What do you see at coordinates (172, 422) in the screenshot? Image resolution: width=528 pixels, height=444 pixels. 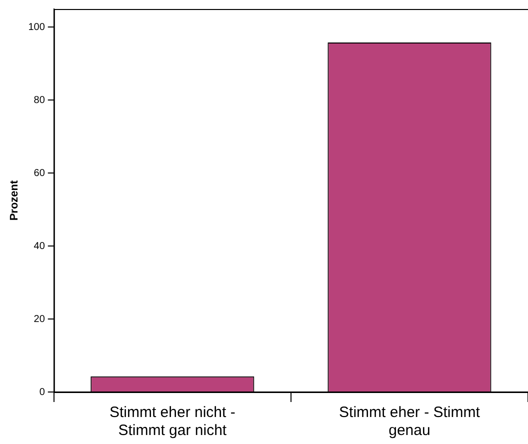 I see `x-tick-label: Stimmt eher nicht - Stimmt gar nicht` at bounding box center [172, 422].